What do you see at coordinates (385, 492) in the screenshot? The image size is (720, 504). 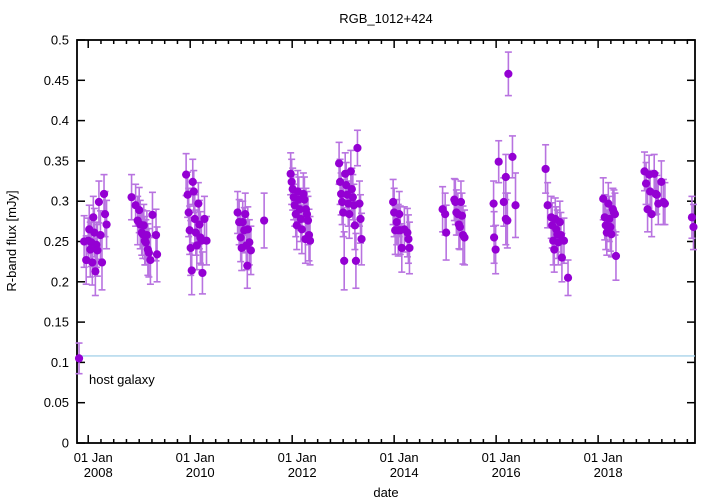 I see `x-axis-label: date` at bounding box center [385, 492].